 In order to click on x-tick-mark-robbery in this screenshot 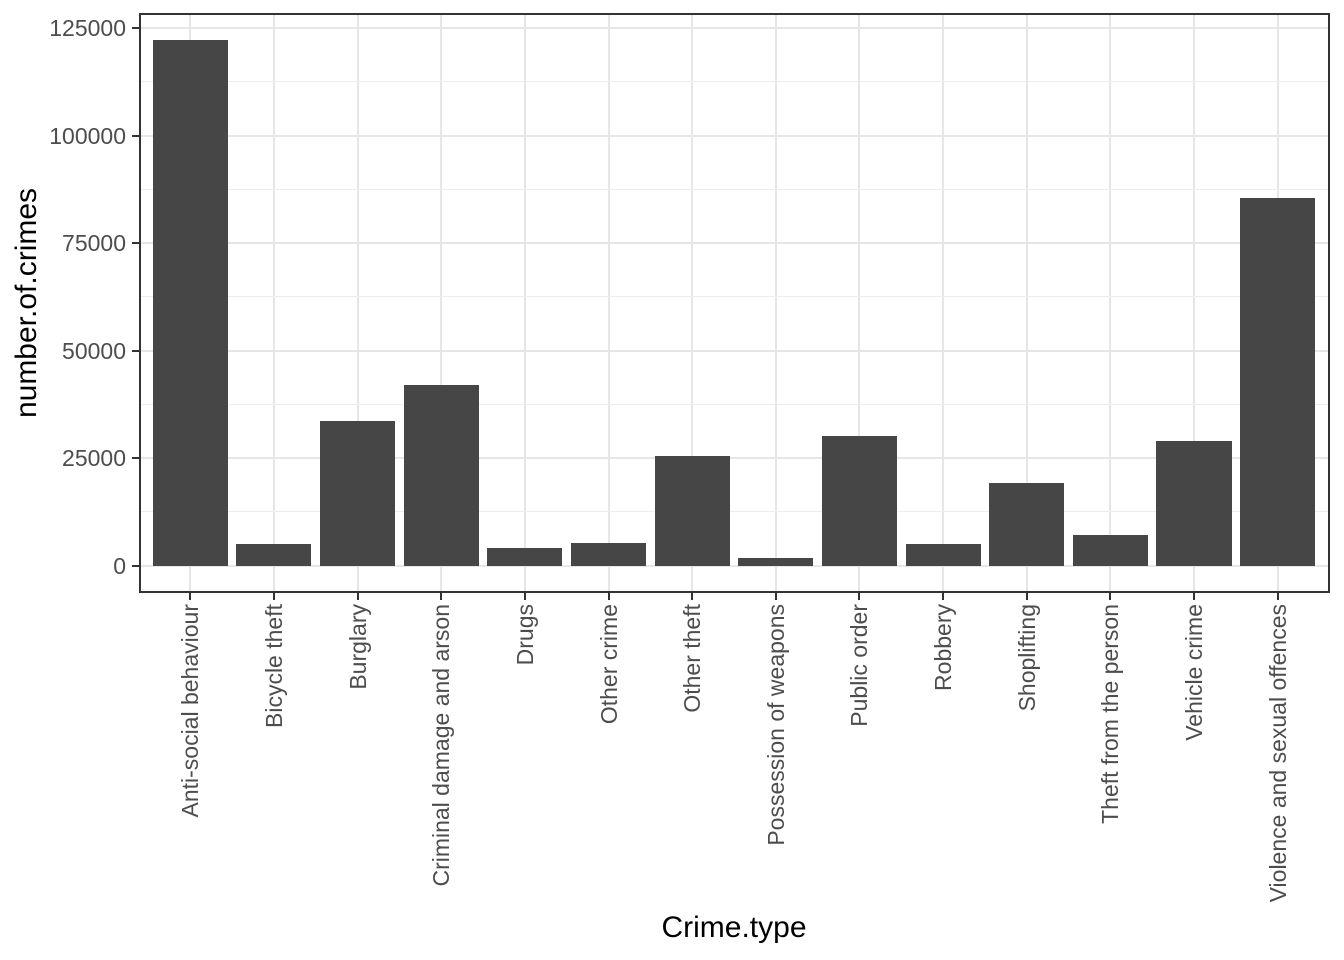, I will do `click(943, 596)`.